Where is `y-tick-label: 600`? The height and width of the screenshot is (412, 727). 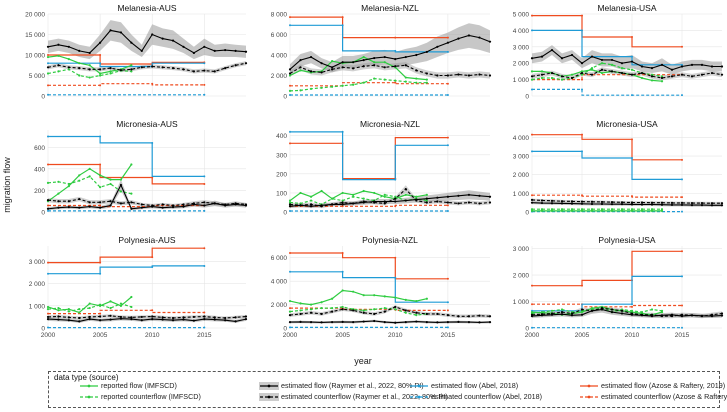
y-tick-label: 600 is located at coordinates (39, 148).